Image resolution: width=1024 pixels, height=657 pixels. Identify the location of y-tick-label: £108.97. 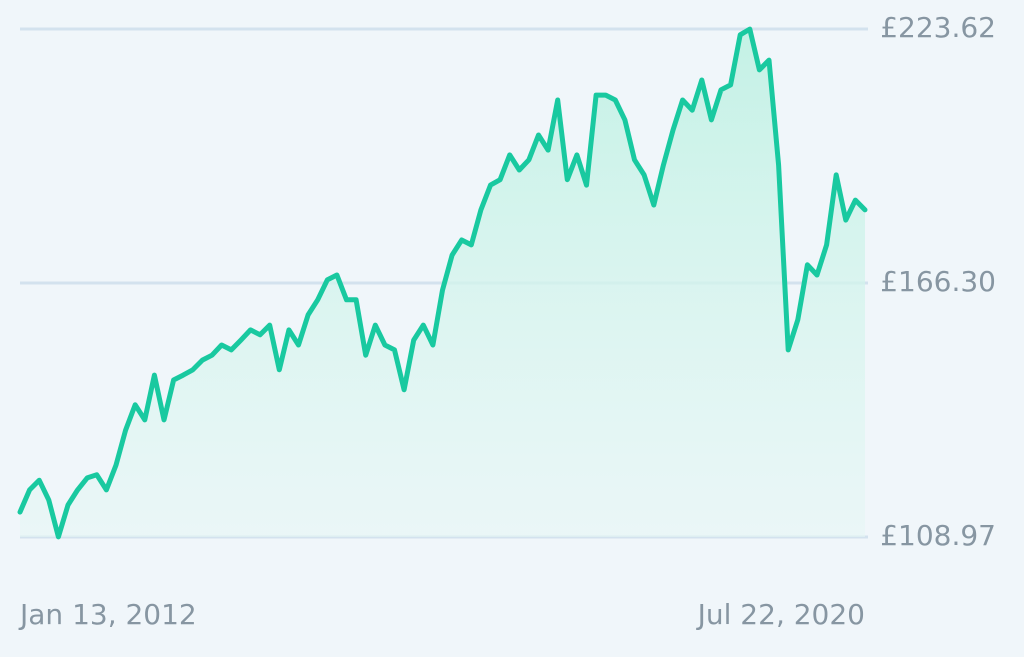
(938, 535).